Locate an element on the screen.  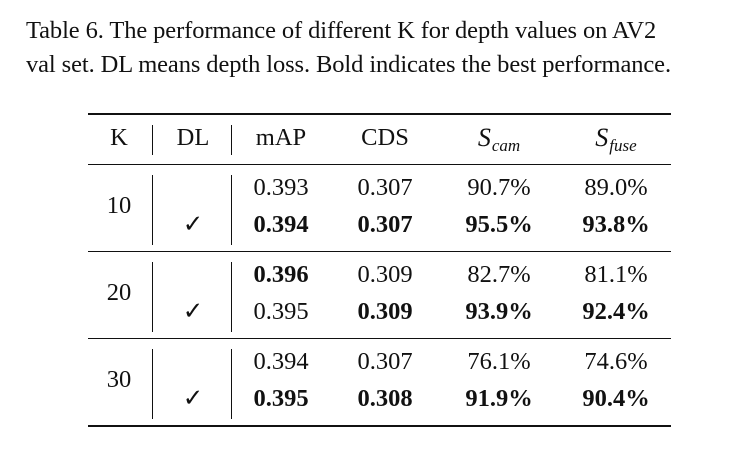
k-value: 30 is located at coordinates (119, 379).